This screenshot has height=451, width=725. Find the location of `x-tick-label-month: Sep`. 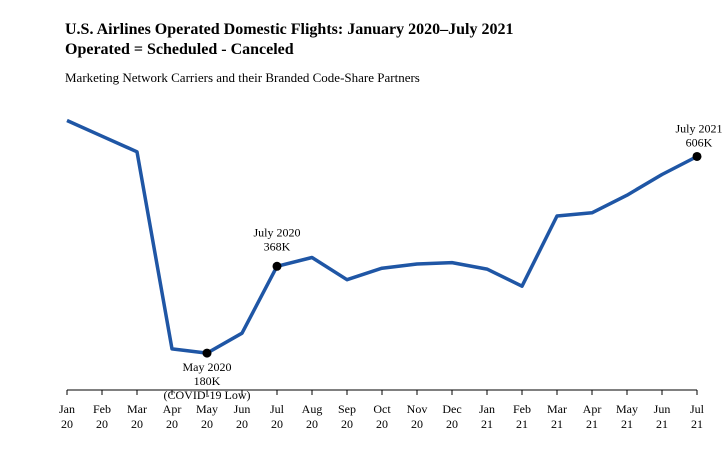

x-tick-label-month: Sep is located at coordinates (347, 409).